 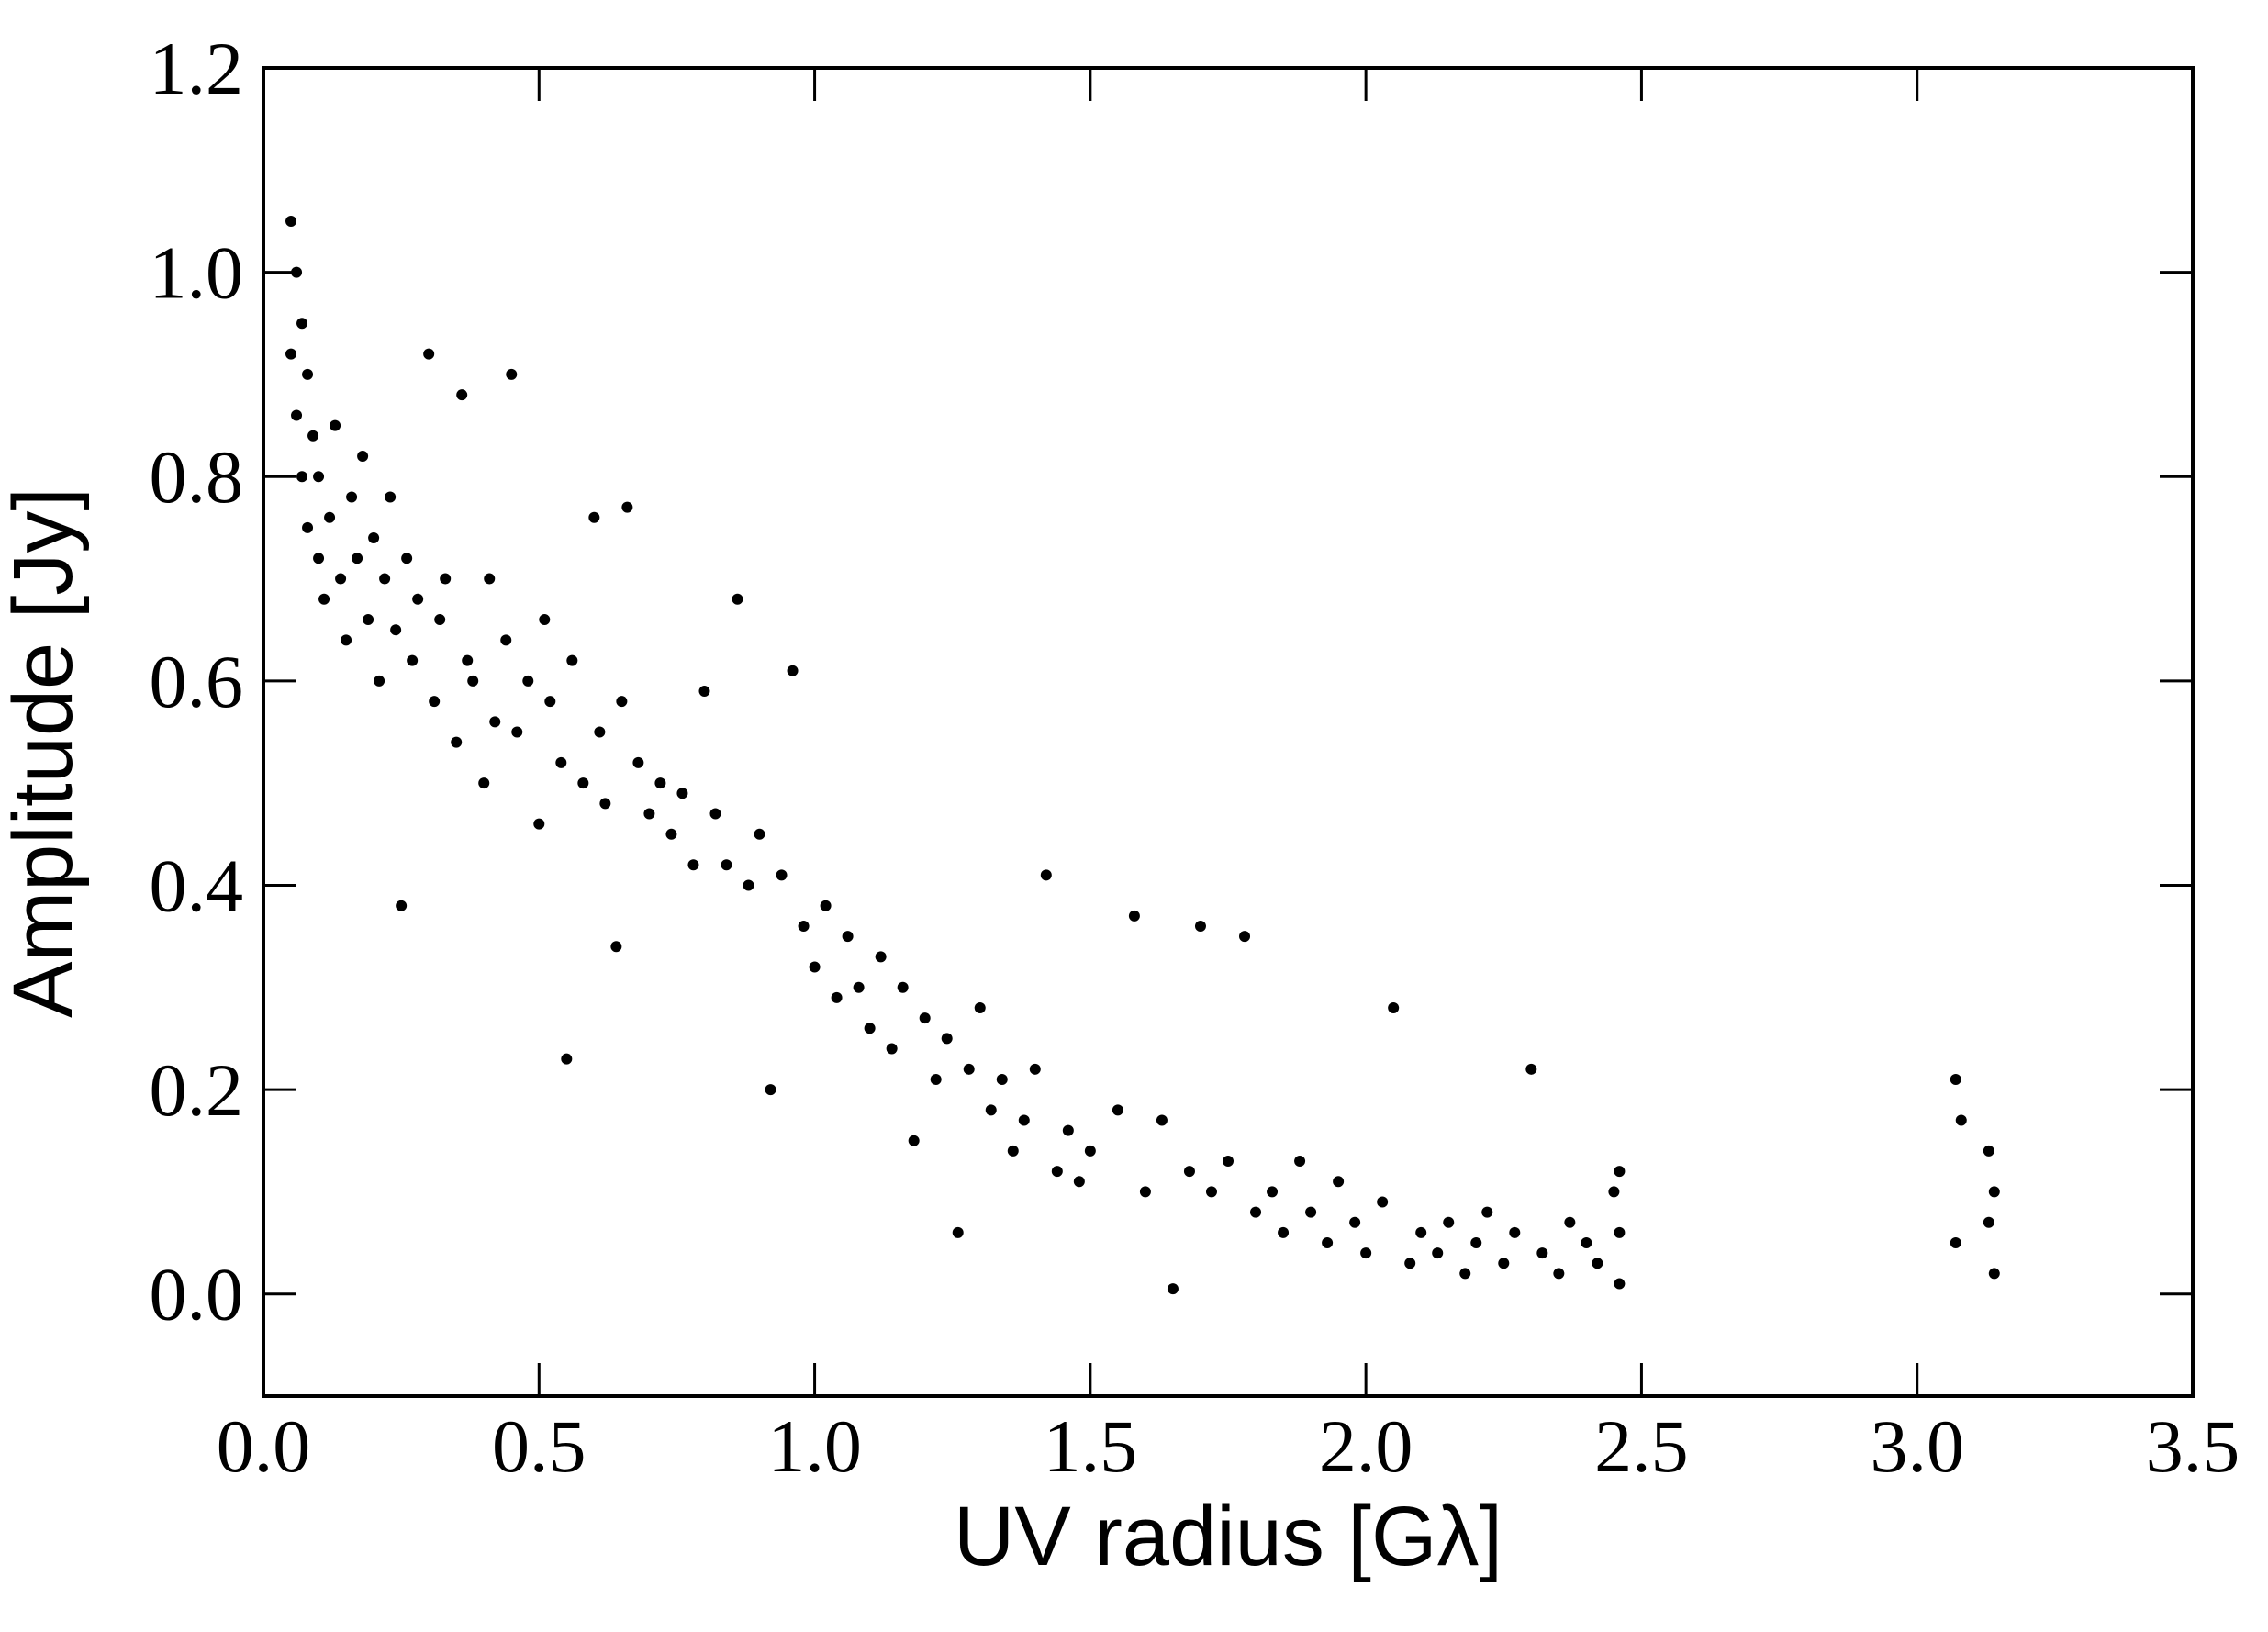 I want to click on x-tick-label: 1.0, so click(x=814, y=1446).